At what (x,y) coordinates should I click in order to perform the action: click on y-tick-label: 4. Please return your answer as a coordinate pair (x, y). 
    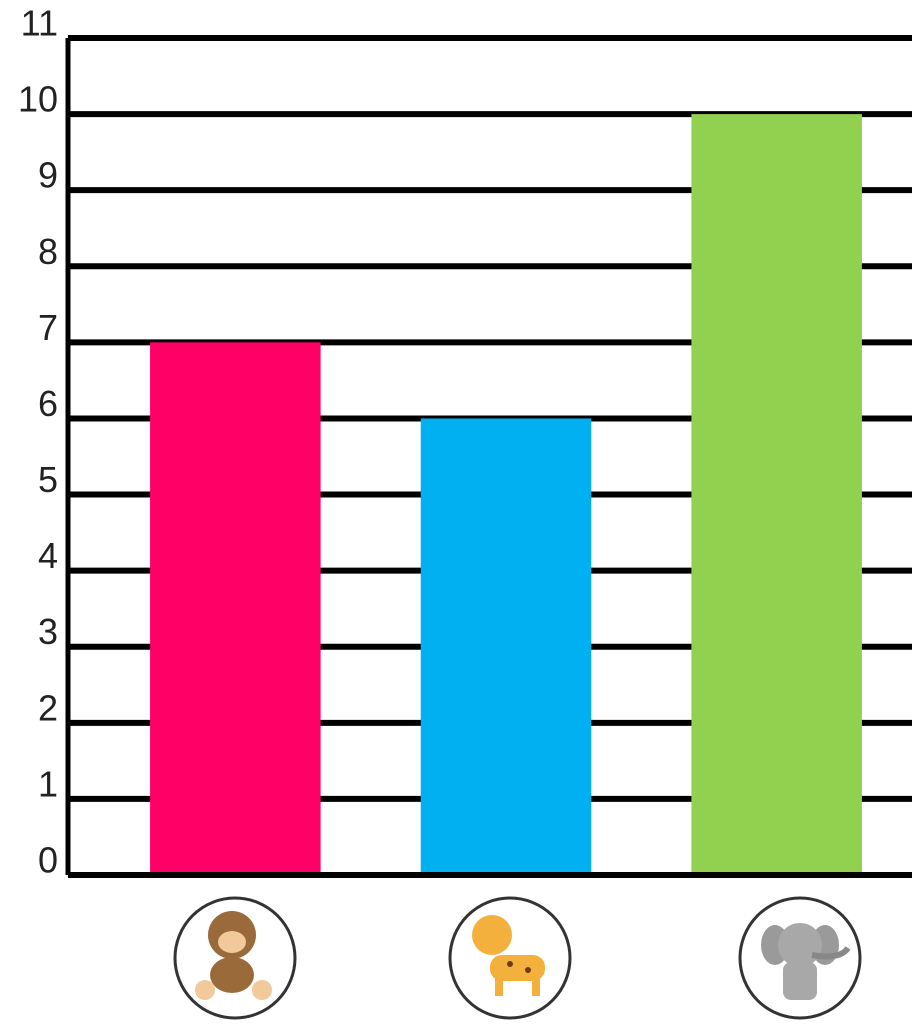
    Looking at the image, I should click on (48, 555).